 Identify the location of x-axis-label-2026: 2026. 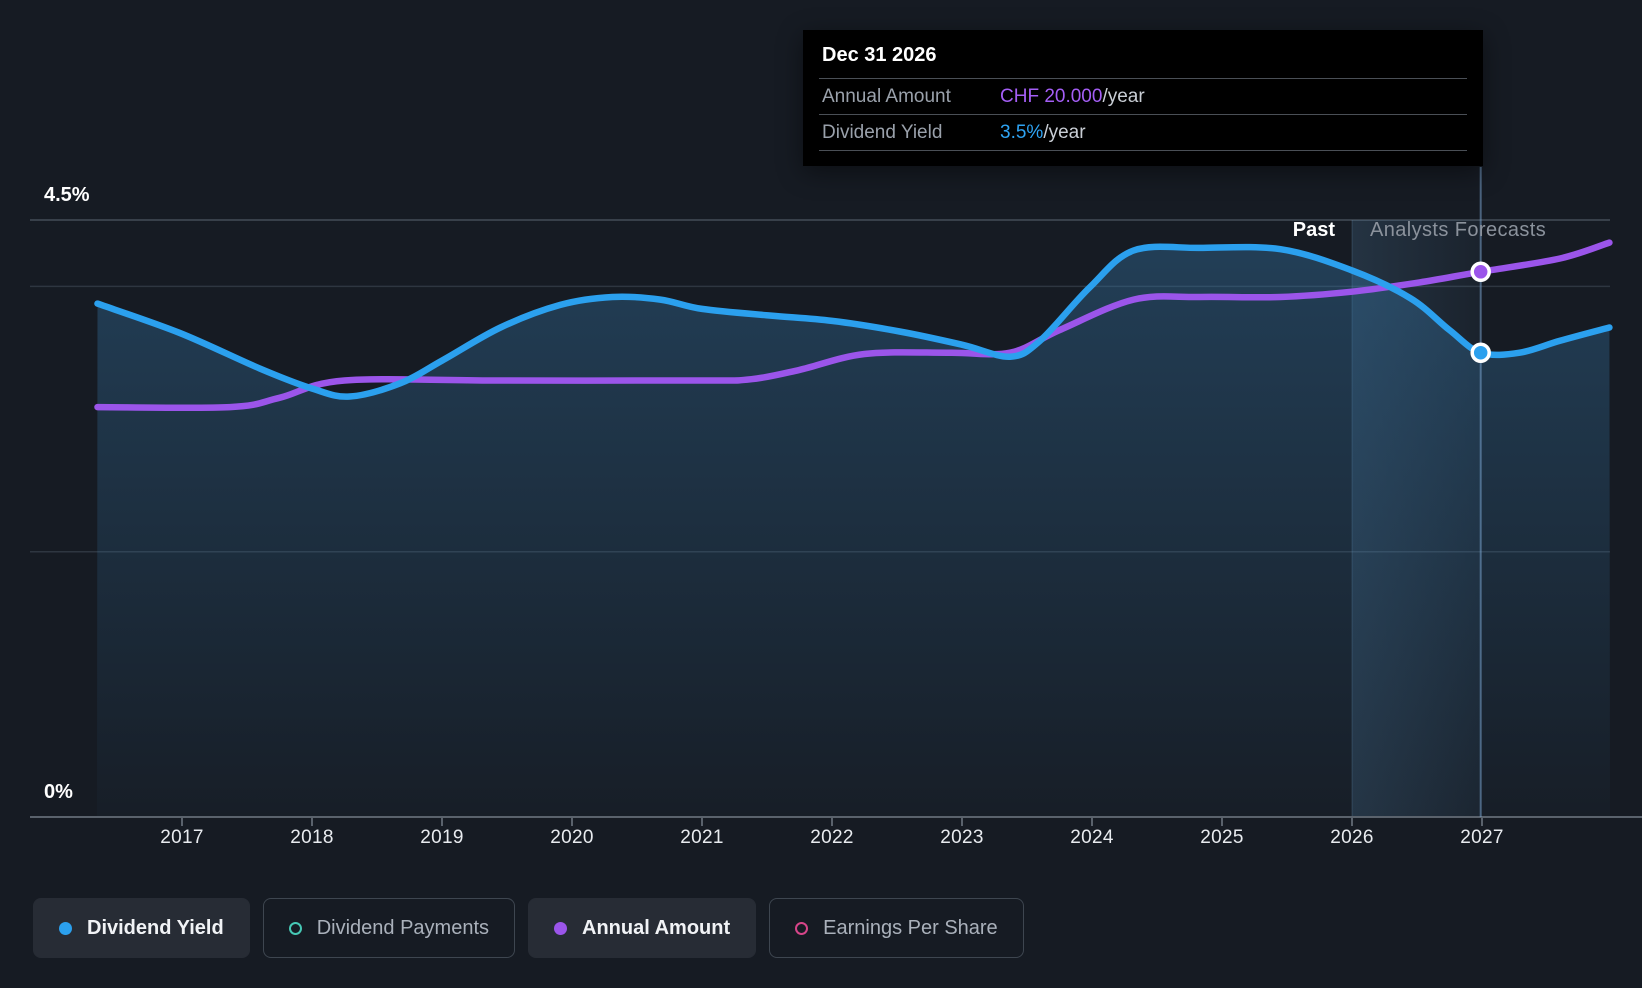
(1352, 837).